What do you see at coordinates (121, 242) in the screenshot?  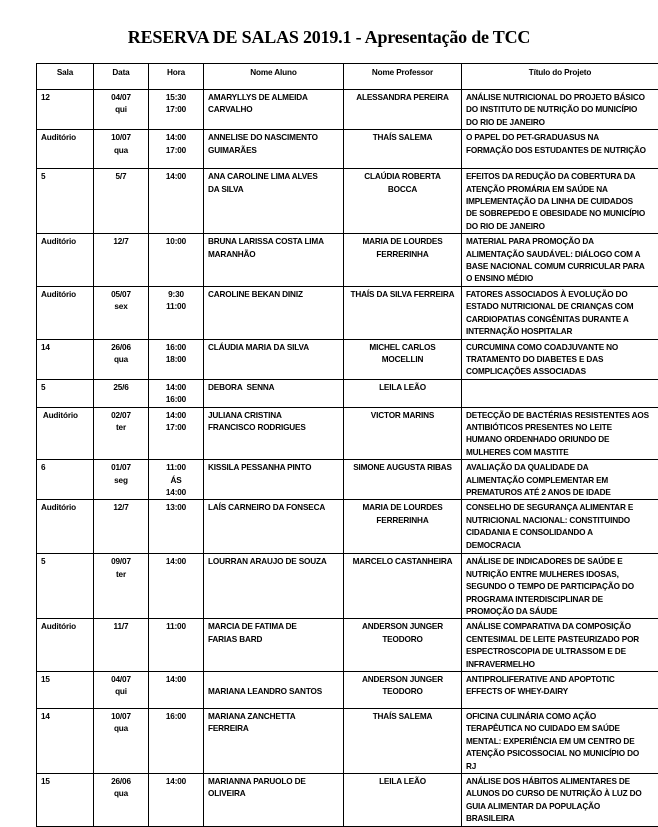 I see `date-line: 12/7` at bounding box center [121, 242].